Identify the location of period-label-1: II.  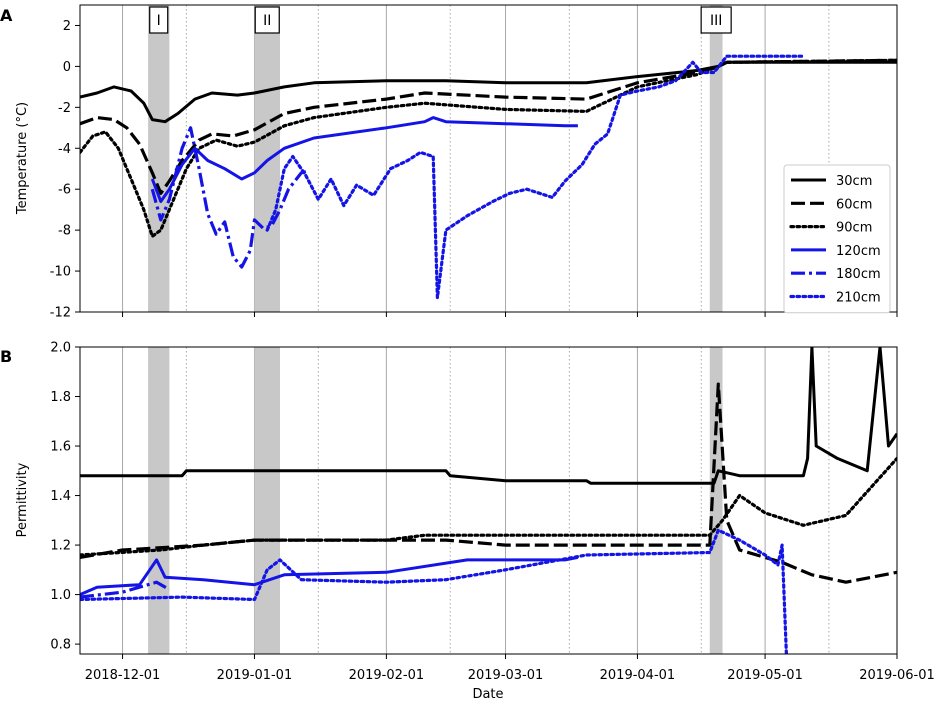
(267, 21).